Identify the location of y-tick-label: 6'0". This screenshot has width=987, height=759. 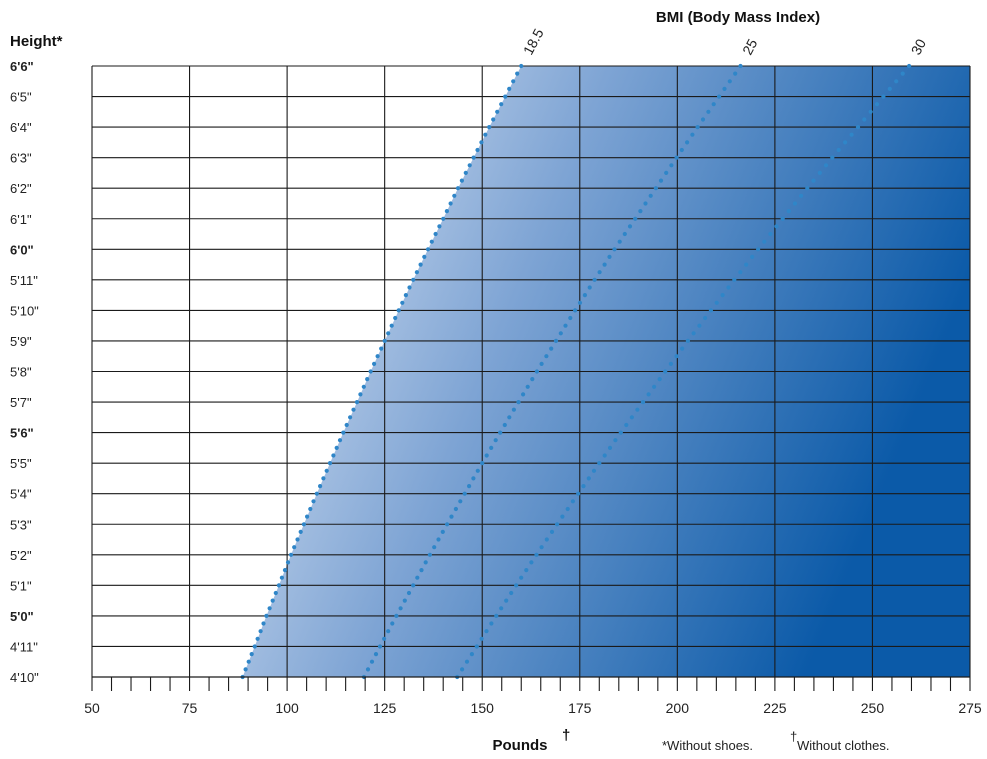
(22, 249).